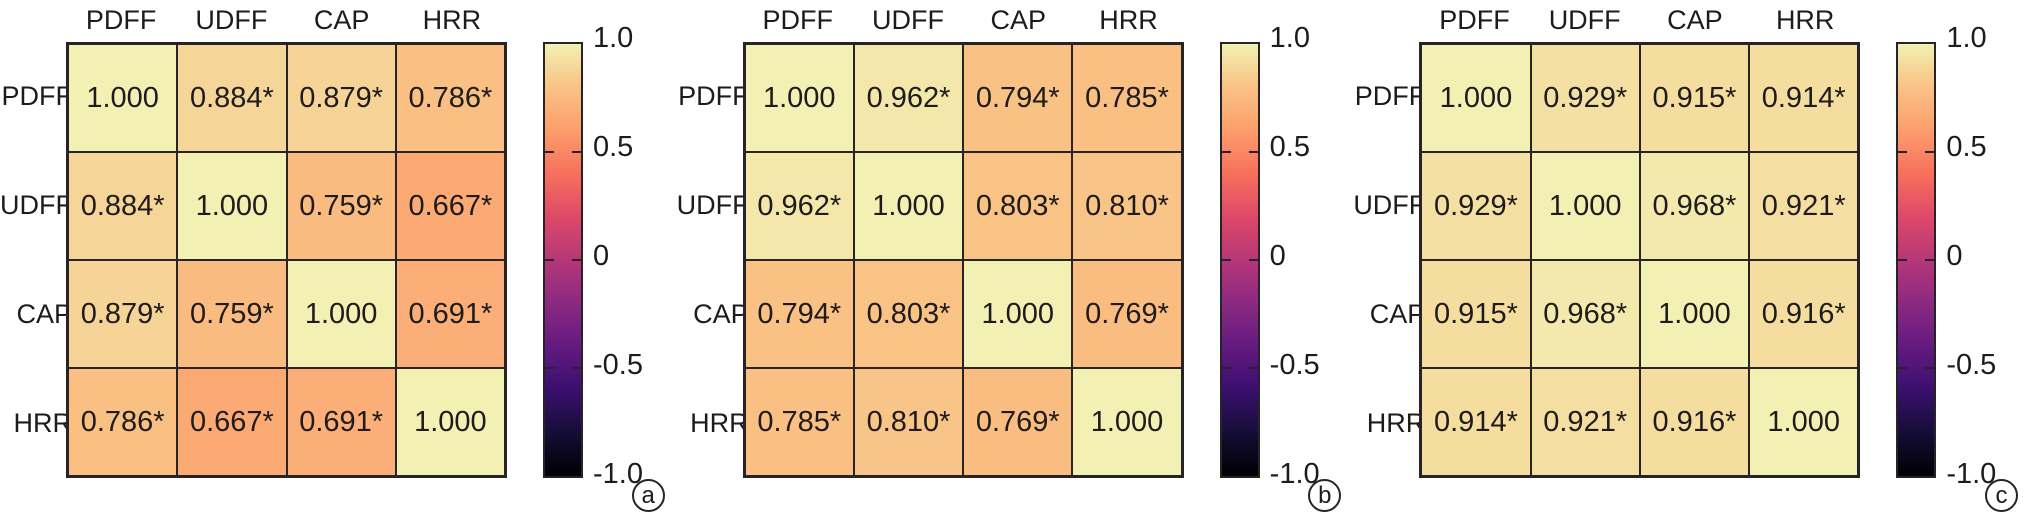 This screenshot has width=2030, height=520. What do you see at coordinates (341, 422) in the screenshot?
I see `heatmap-cell: 0.691*` at bounding box center [341, 422].